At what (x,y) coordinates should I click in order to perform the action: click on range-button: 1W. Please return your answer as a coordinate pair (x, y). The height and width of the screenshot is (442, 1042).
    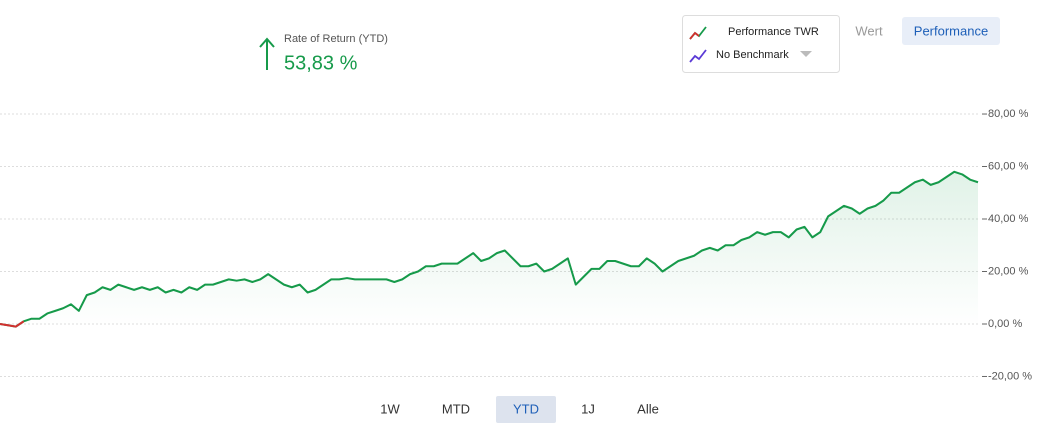
    Looking at the image, I should click on (390, 408).